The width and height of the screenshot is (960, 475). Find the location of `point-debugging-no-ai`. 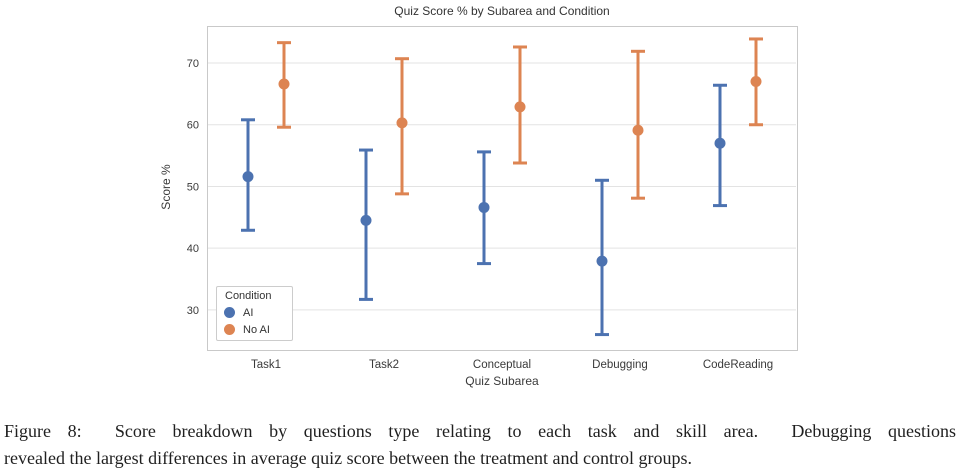

point-debugging-no-ai is located at coordinates (638, 124).